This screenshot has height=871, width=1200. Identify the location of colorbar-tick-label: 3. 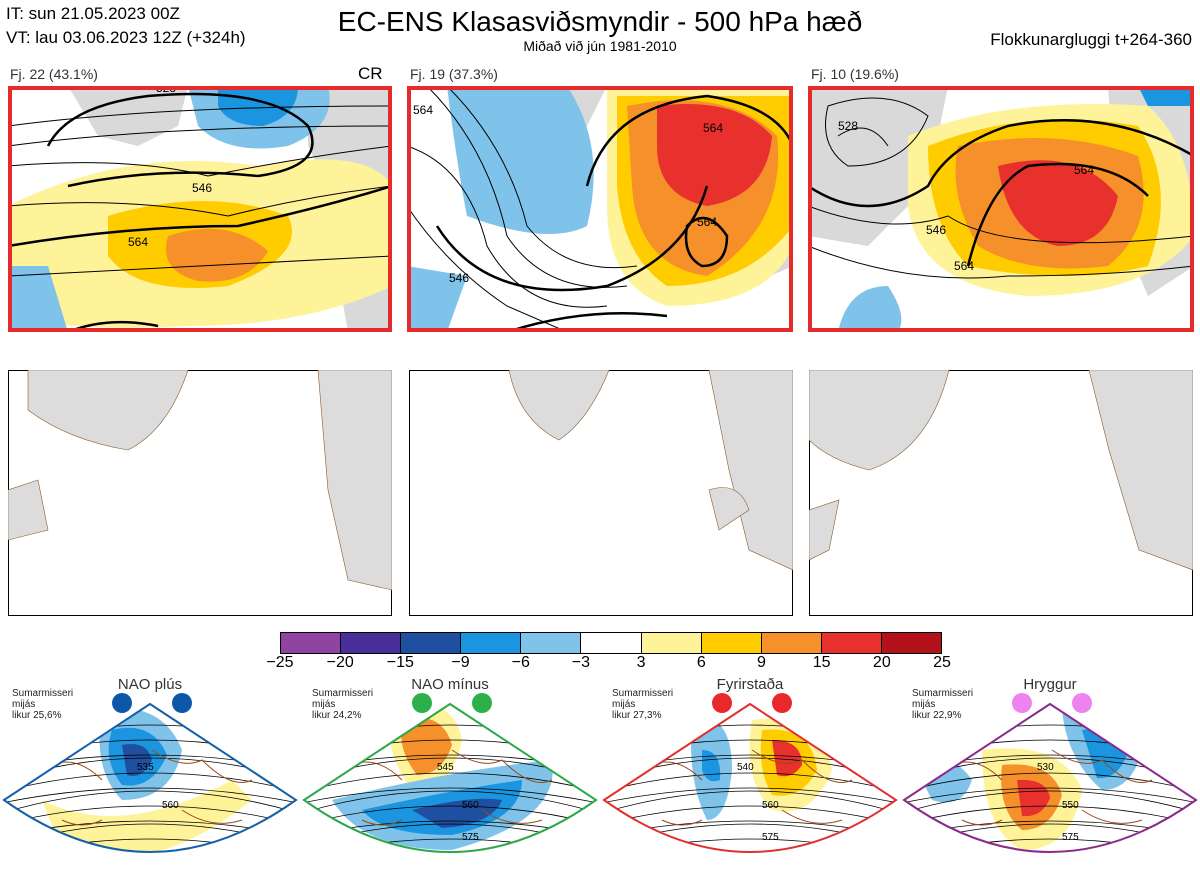
(641, 662).